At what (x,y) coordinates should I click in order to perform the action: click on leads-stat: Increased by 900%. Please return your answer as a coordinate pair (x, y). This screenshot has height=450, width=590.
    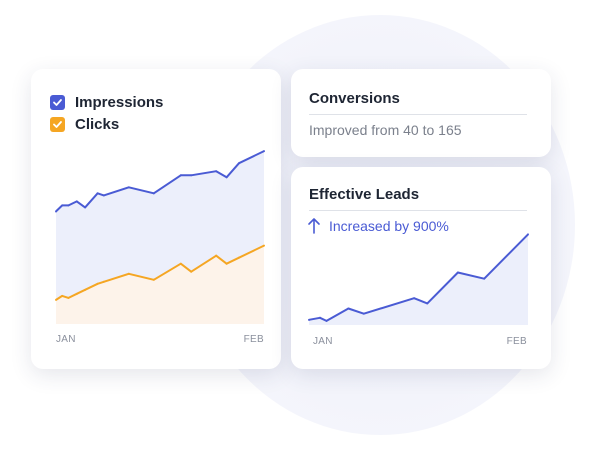
    Looking at the image, I should click on (378, 226).